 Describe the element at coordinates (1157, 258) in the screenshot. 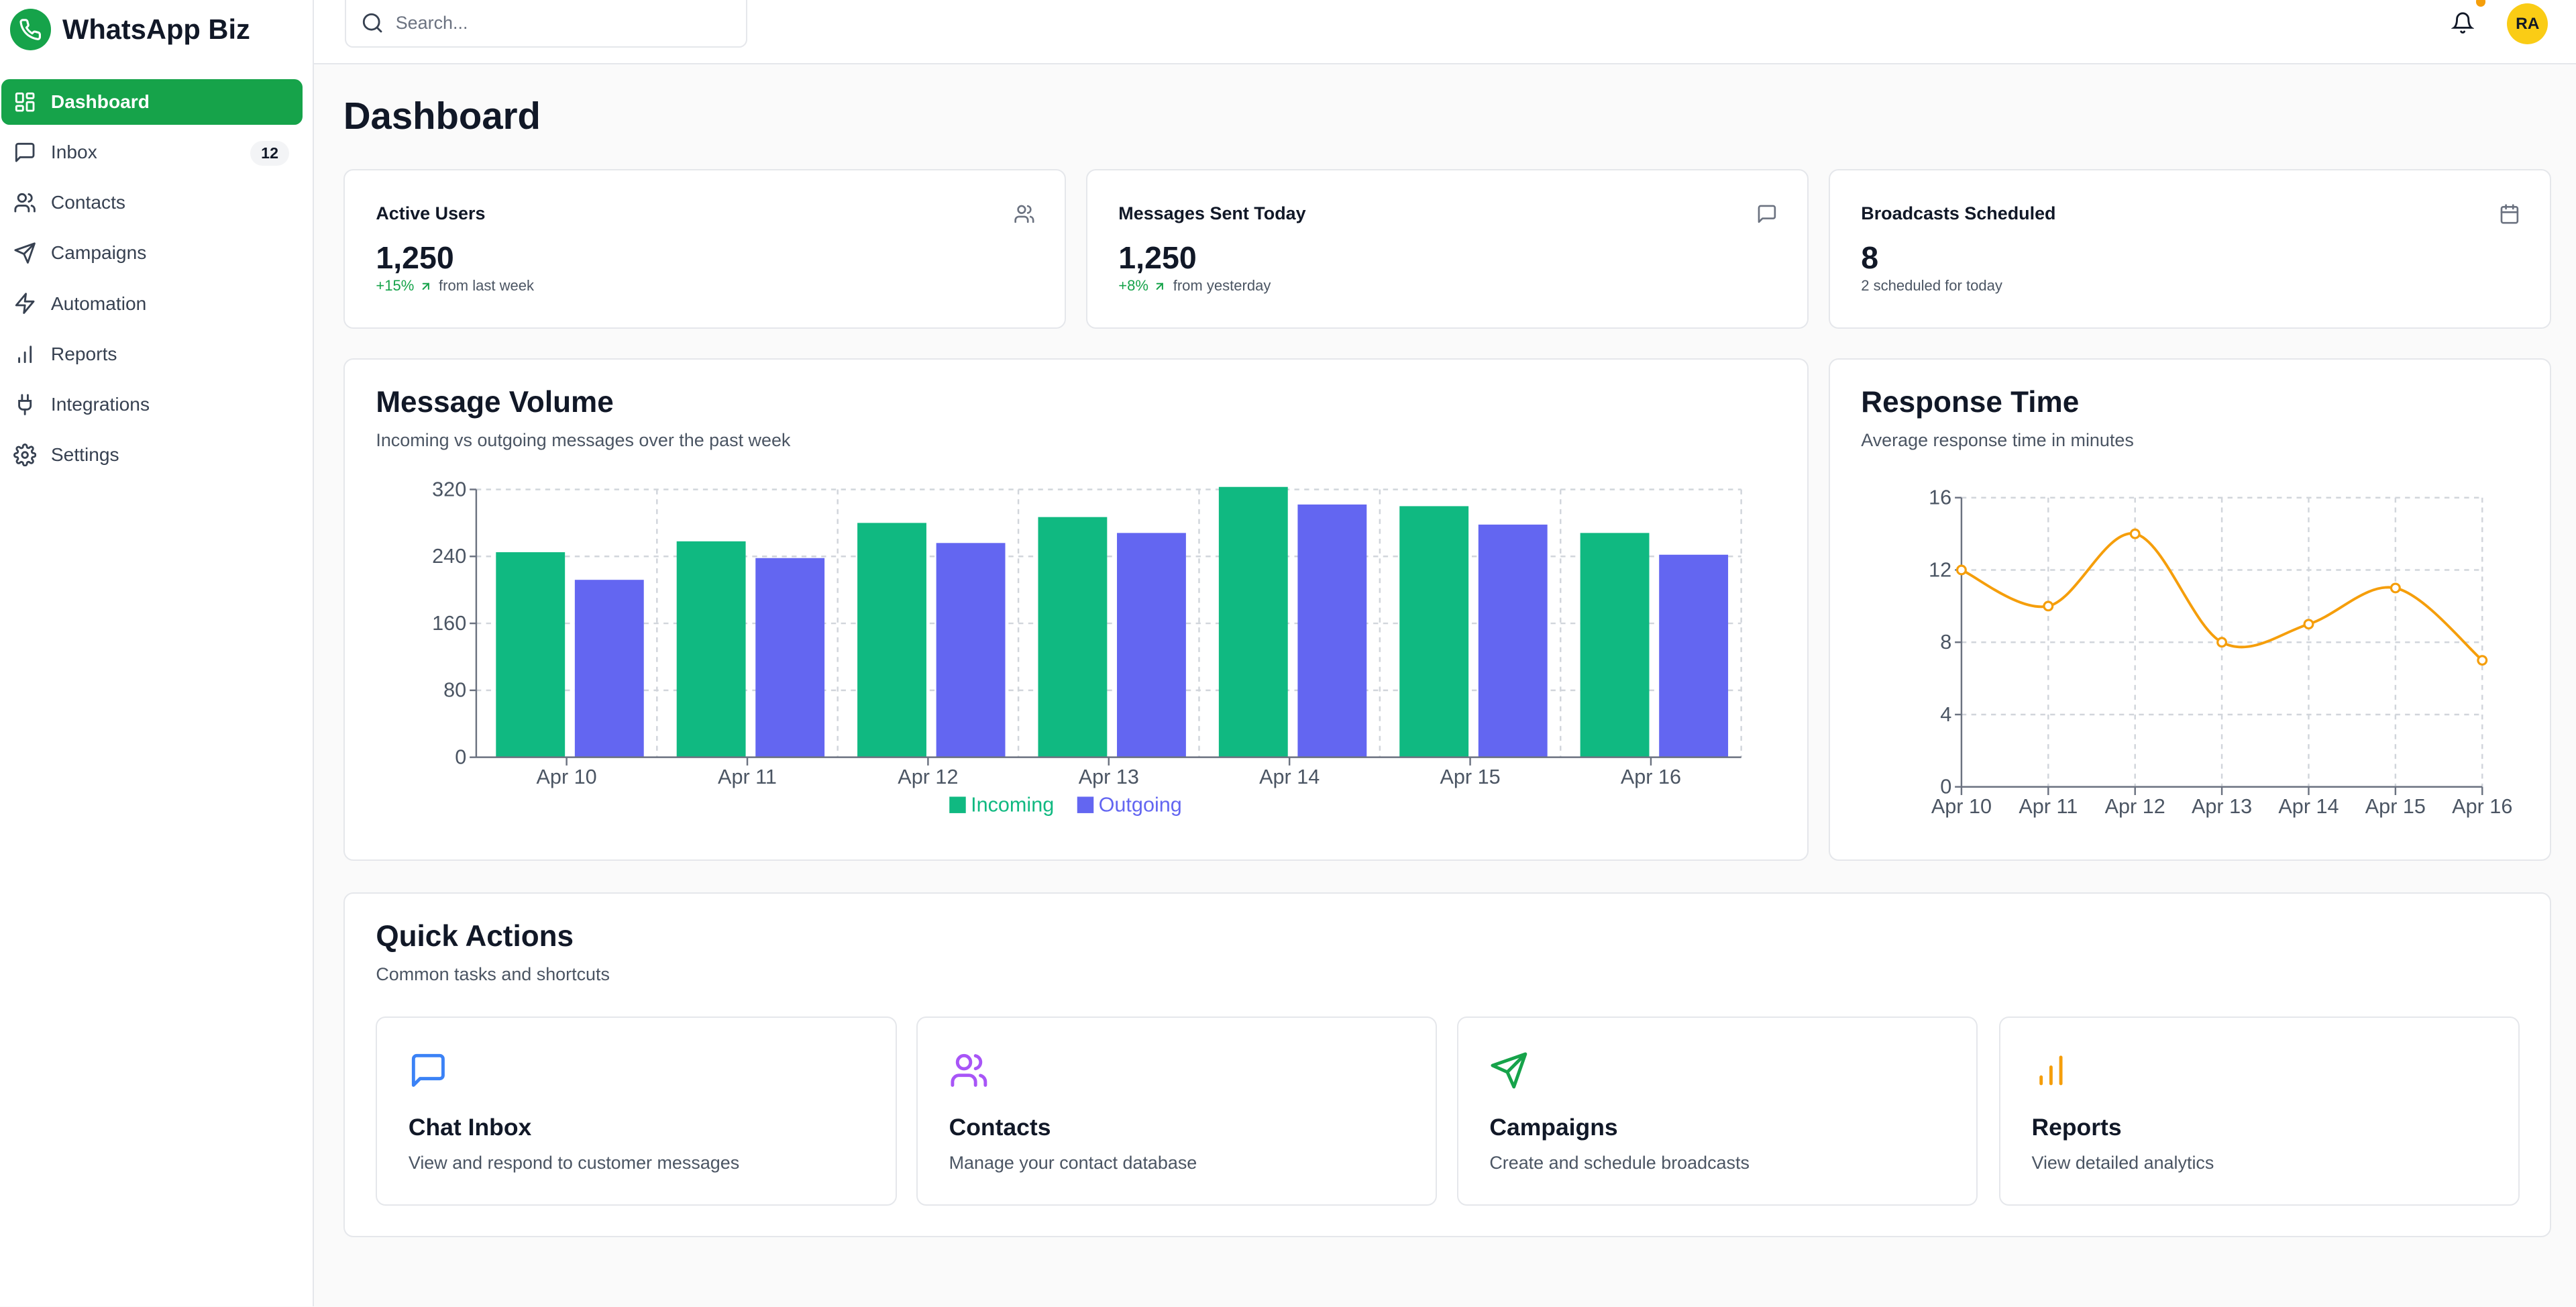

I see `stat-value: 1,250` at that location.